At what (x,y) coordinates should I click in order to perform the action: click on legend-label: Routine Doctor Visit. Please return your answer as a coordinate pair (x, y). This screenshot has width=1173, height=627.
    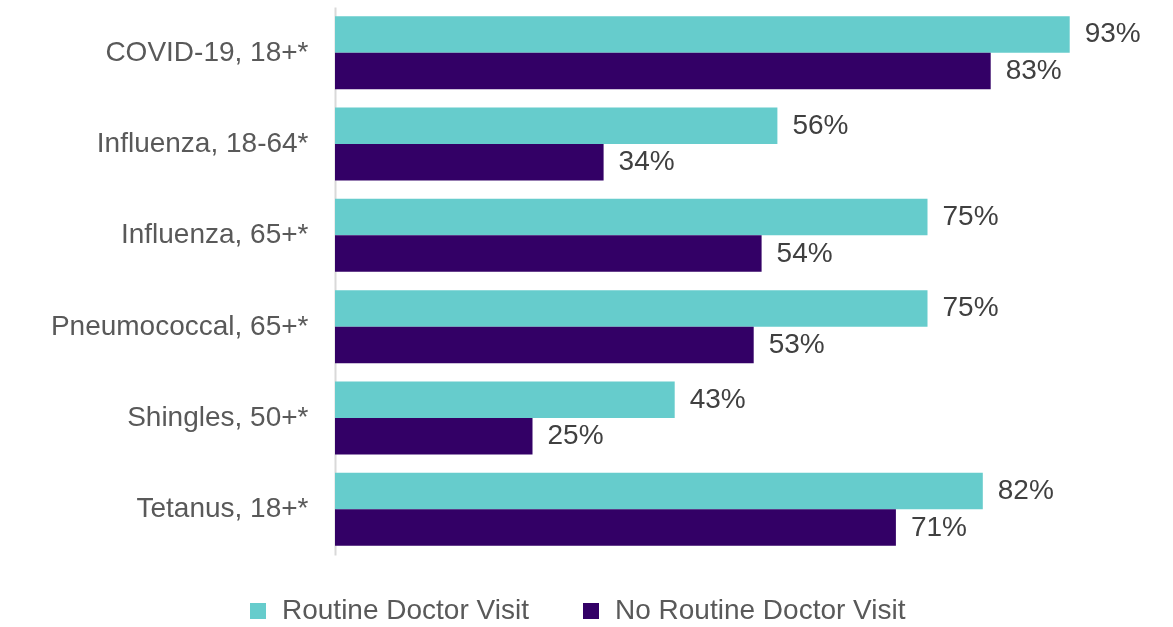
    Looking at the image, I should click on (406, 609).